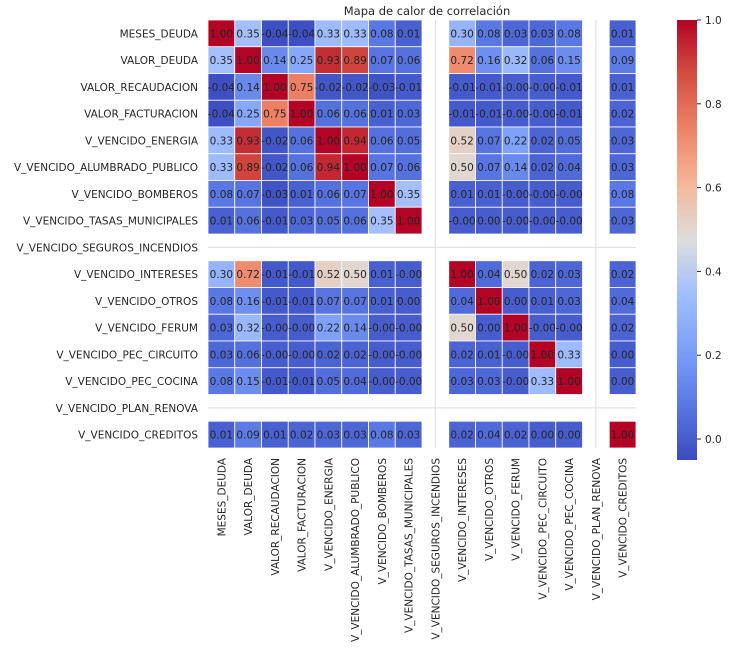  I want to click on colorbar-tick-label: 0.0, so click(713, 440).